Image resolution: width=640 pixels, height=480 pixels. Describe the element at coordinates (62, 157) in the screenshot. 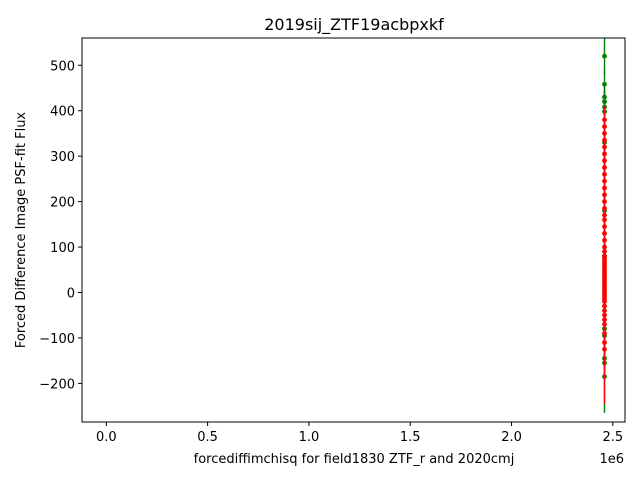

I see `y-tick-label: 300` at that location.